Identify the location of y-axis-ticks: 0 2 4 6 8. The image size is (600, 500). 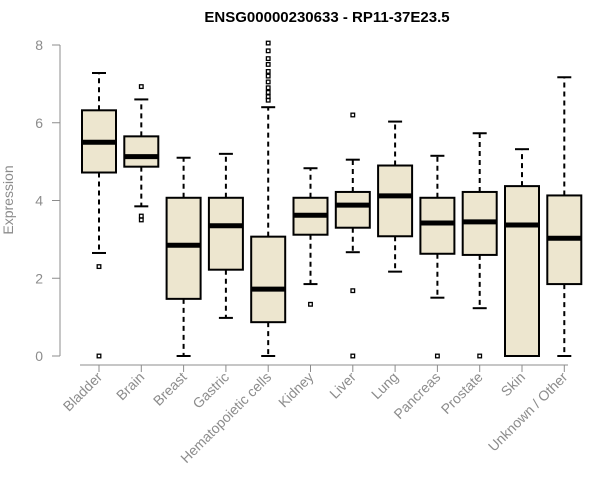
(47, 200).